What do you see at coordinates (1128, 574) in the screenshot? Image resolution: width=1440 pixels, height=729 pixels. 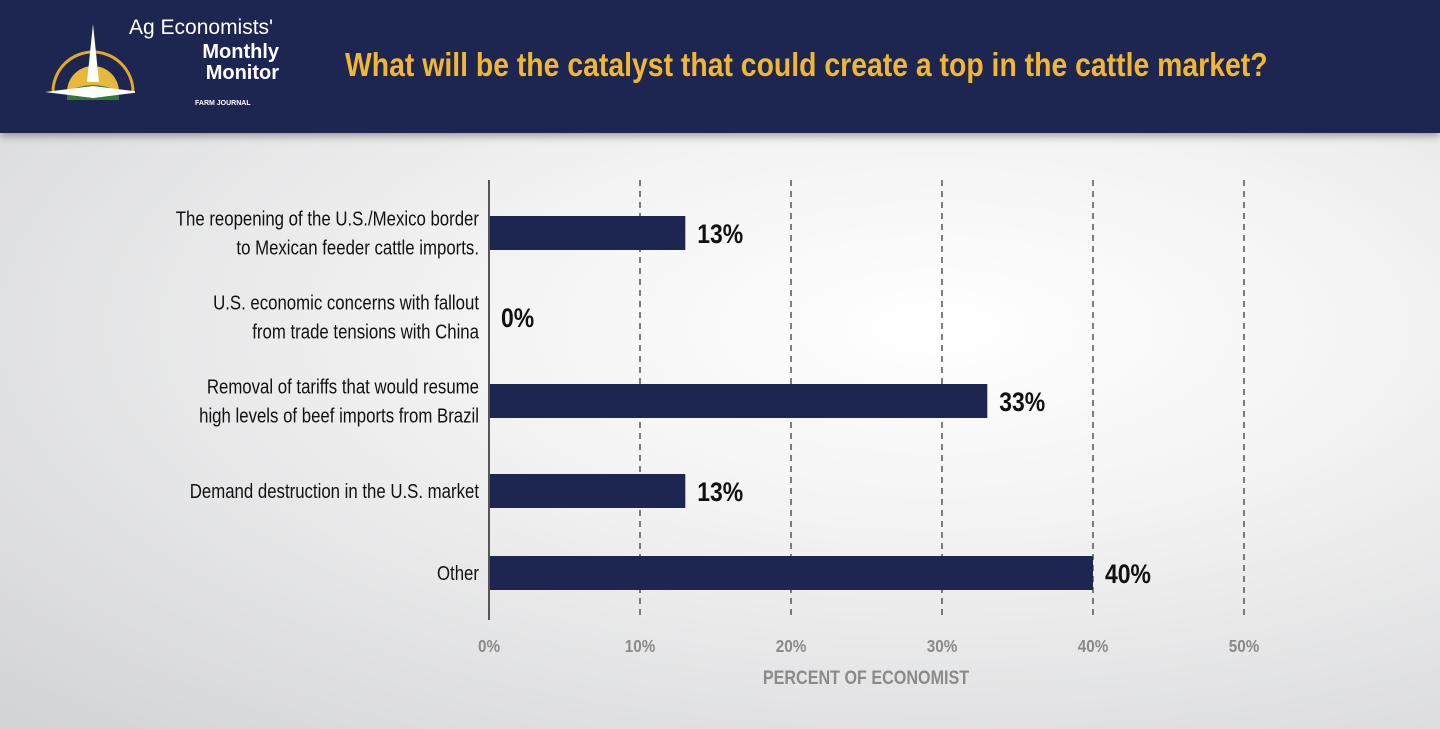 I see `bar-value-label: 40%` at bounding box center [1128, 574].